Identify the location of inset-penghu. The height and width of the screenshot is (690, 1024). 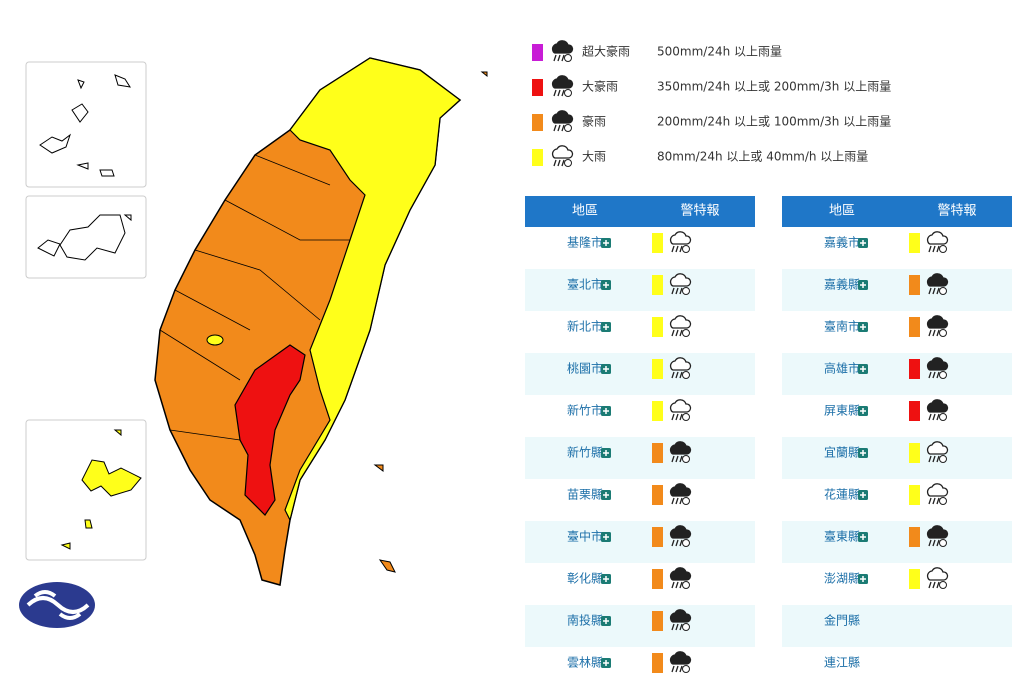
(86, 490).